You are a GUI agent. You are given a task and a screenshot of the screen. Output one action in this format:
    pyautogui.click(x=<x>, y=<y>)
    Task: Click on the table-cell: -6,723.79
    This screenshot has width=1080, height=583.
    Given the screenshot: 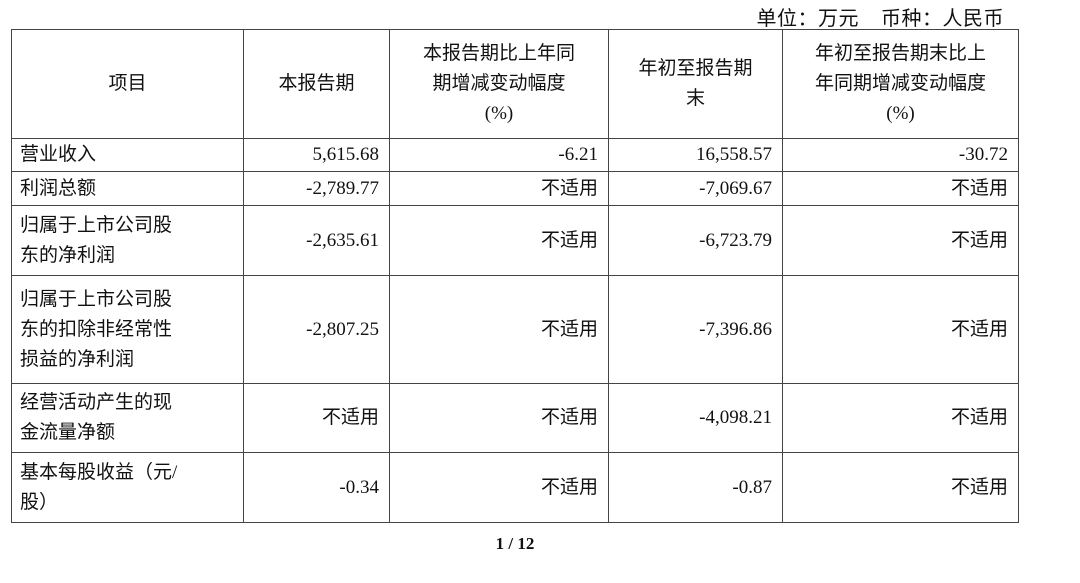 What is the action you would take?
    pyautogui.click(x=695, y=240)
    